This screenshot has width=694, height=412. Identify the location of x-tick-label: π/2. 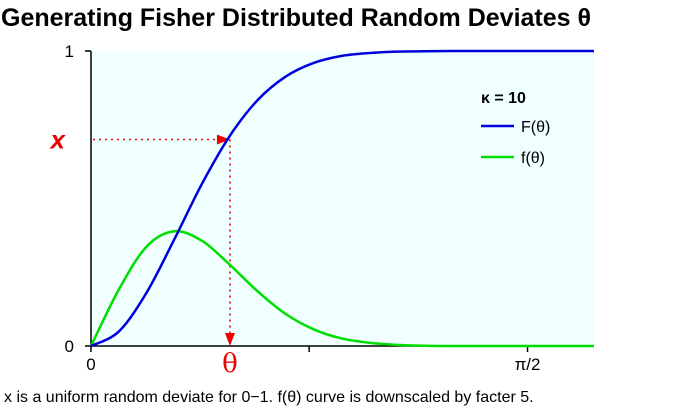
(528, 364).